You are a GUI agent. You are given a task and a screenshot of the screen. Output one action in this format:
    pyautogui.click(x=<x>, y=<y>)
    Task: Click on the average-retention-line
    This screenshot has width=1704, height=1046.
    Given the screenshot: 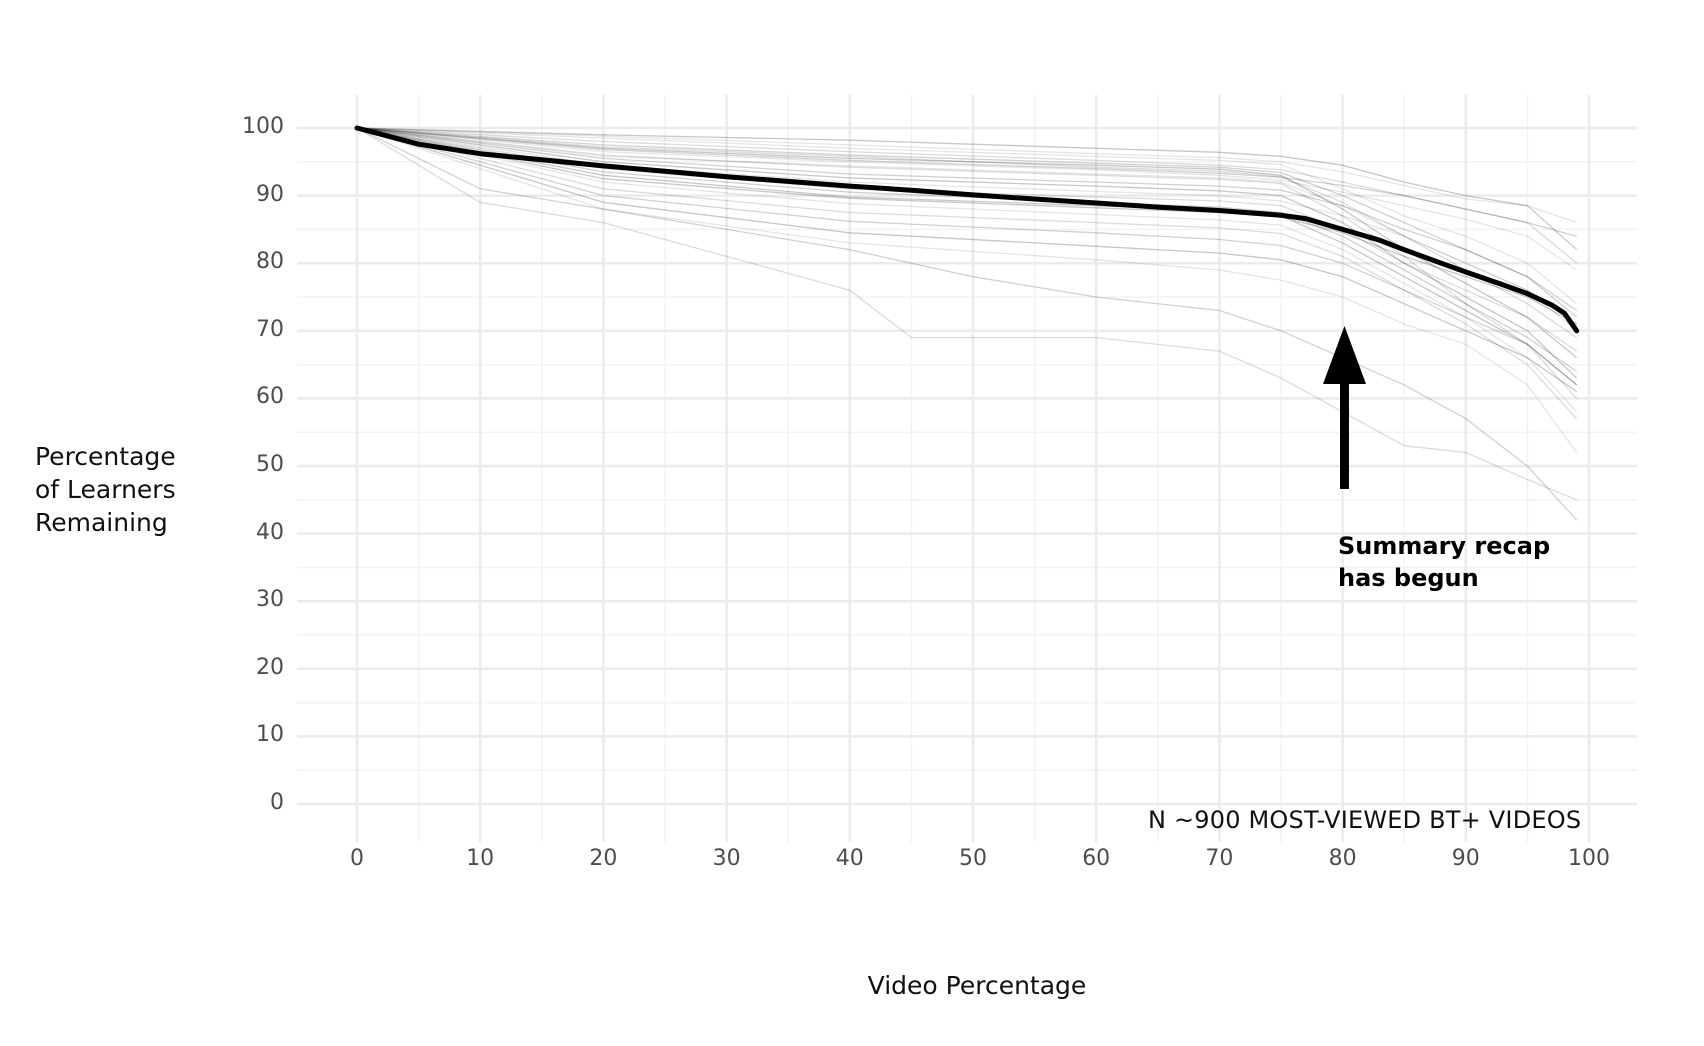 What is the action you would take?
    pyautogui.click(x=967, y=229)
    